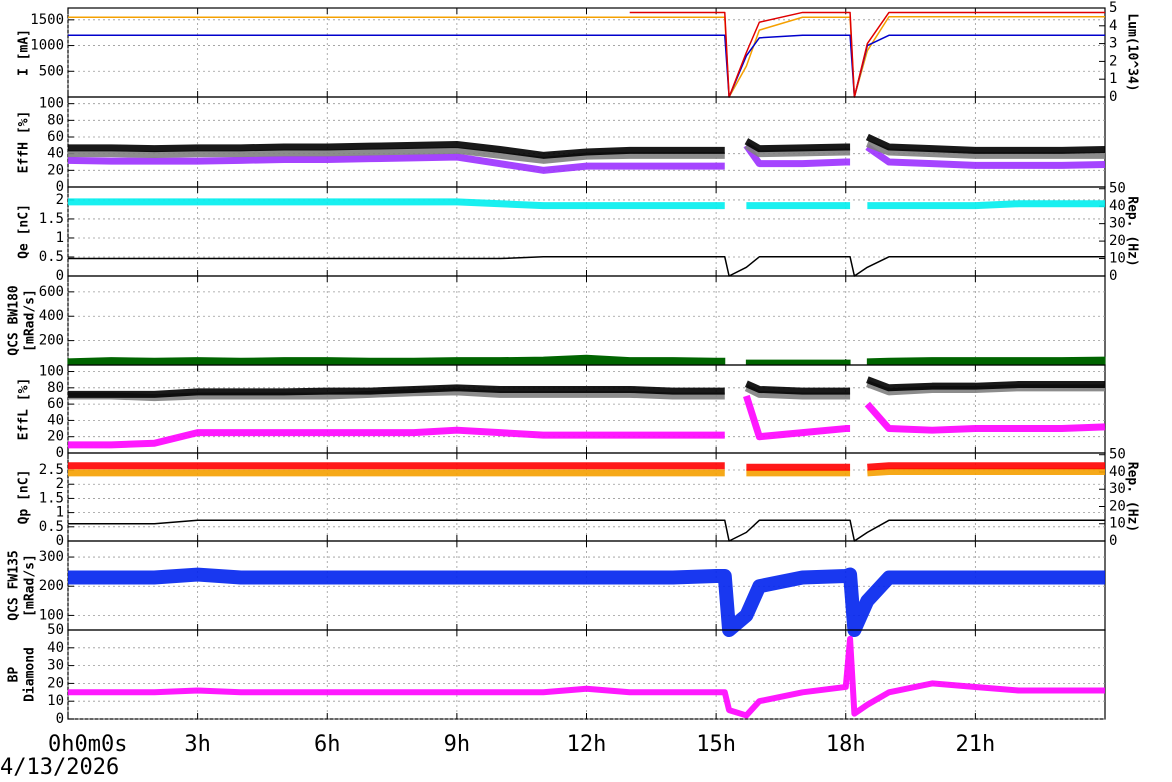 The image size is (1172, 782). Describe the element at coordinates (1113, 79) in the screenshot. I see `y2-tick-label: 1` at that location.